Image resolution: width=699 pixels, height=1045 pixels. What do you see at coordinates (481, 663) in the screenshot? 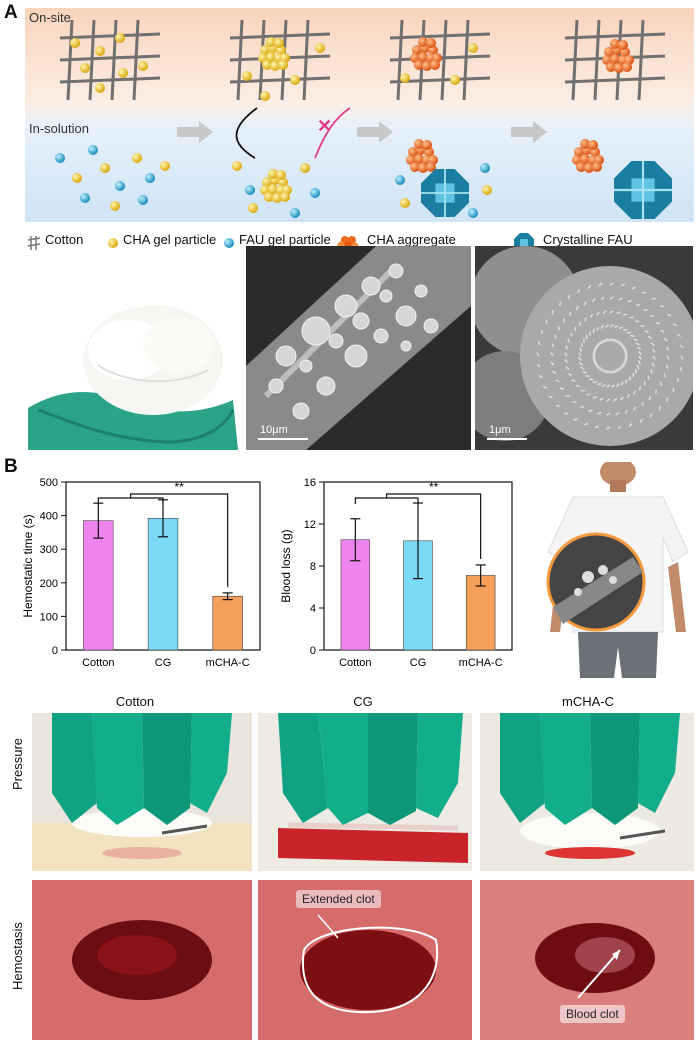
I see `blood-loss-xtick-label: mCHA-C` at bounding box center [481, 663].